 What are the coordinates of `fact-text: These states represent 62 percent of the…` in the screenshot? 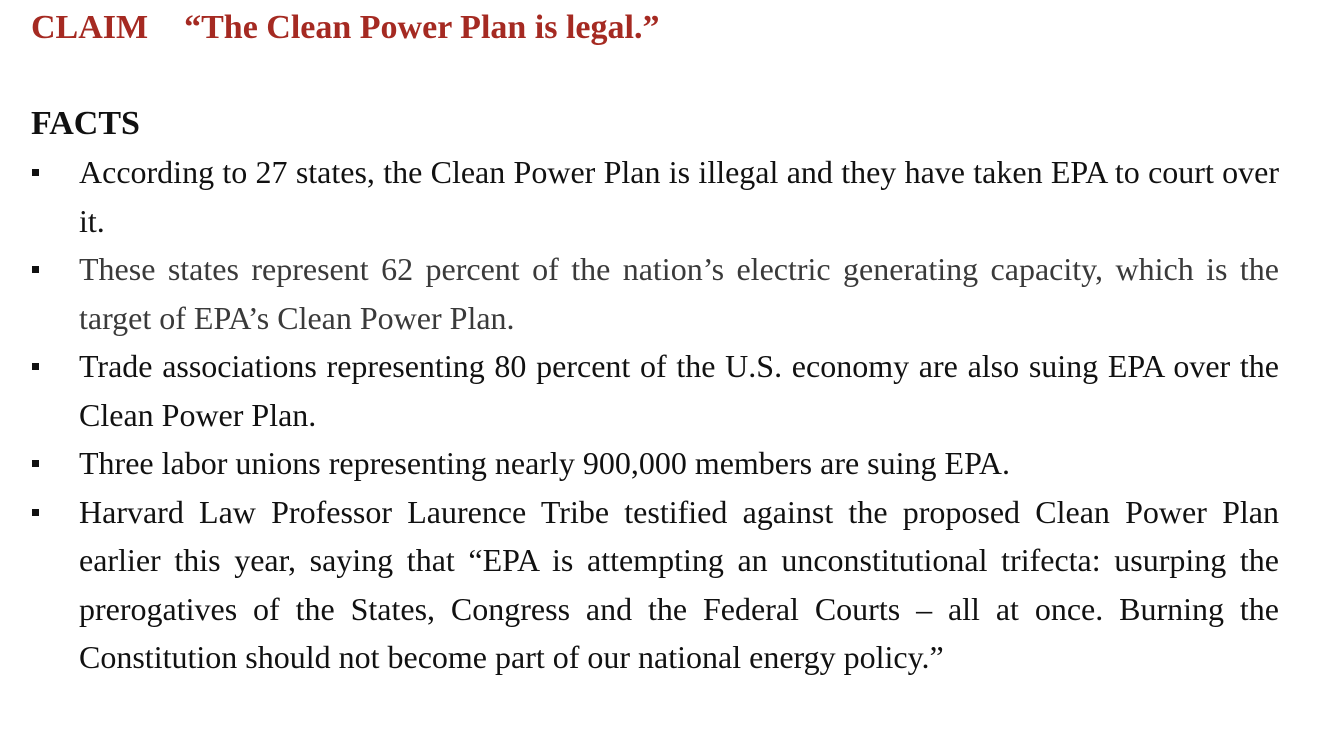 It's located at (679, 293).